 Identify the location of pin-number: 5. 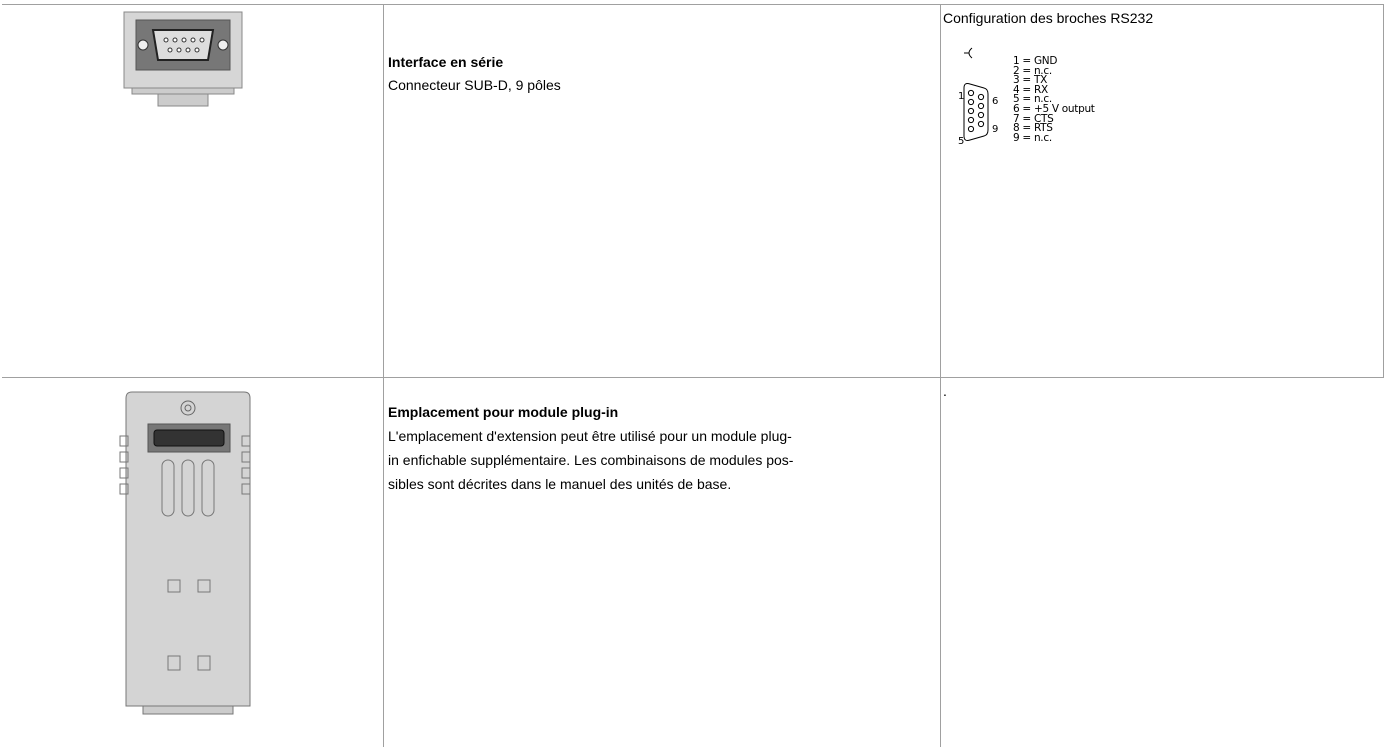
(961, 141).